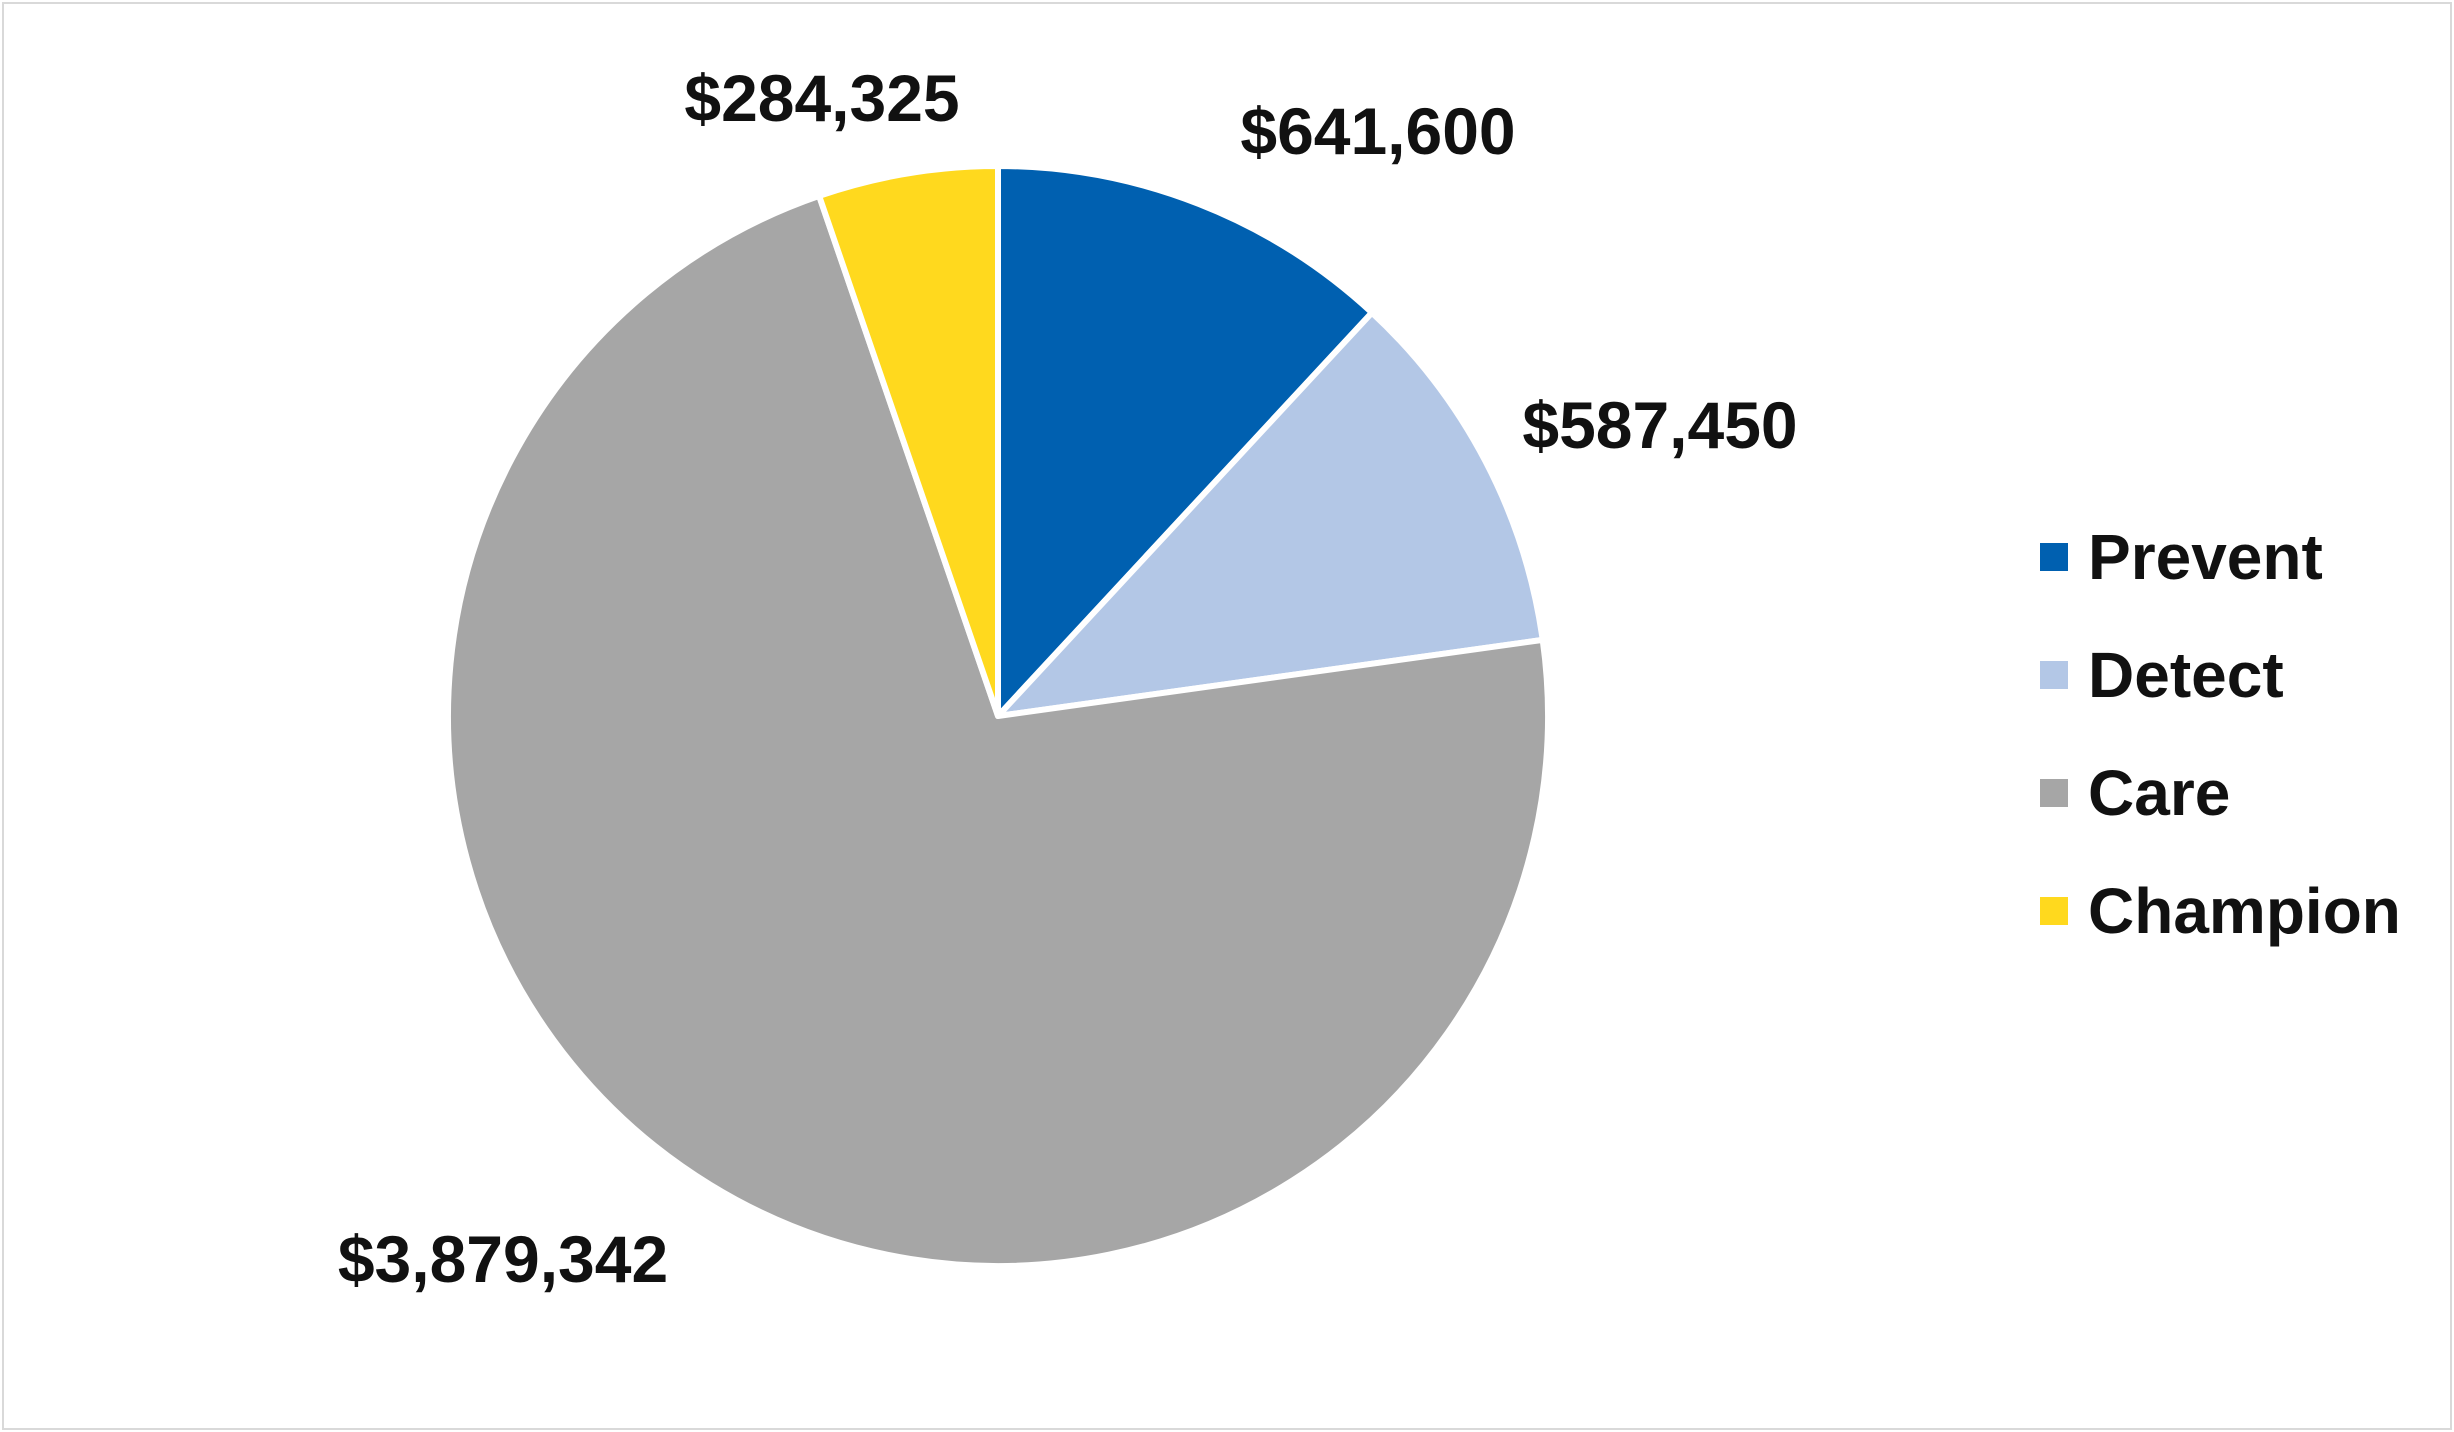 Image resolution: width=2454 pixels, height=1432 pixels. I want to click on legend-swatch-prevent, so click(2054, 557).